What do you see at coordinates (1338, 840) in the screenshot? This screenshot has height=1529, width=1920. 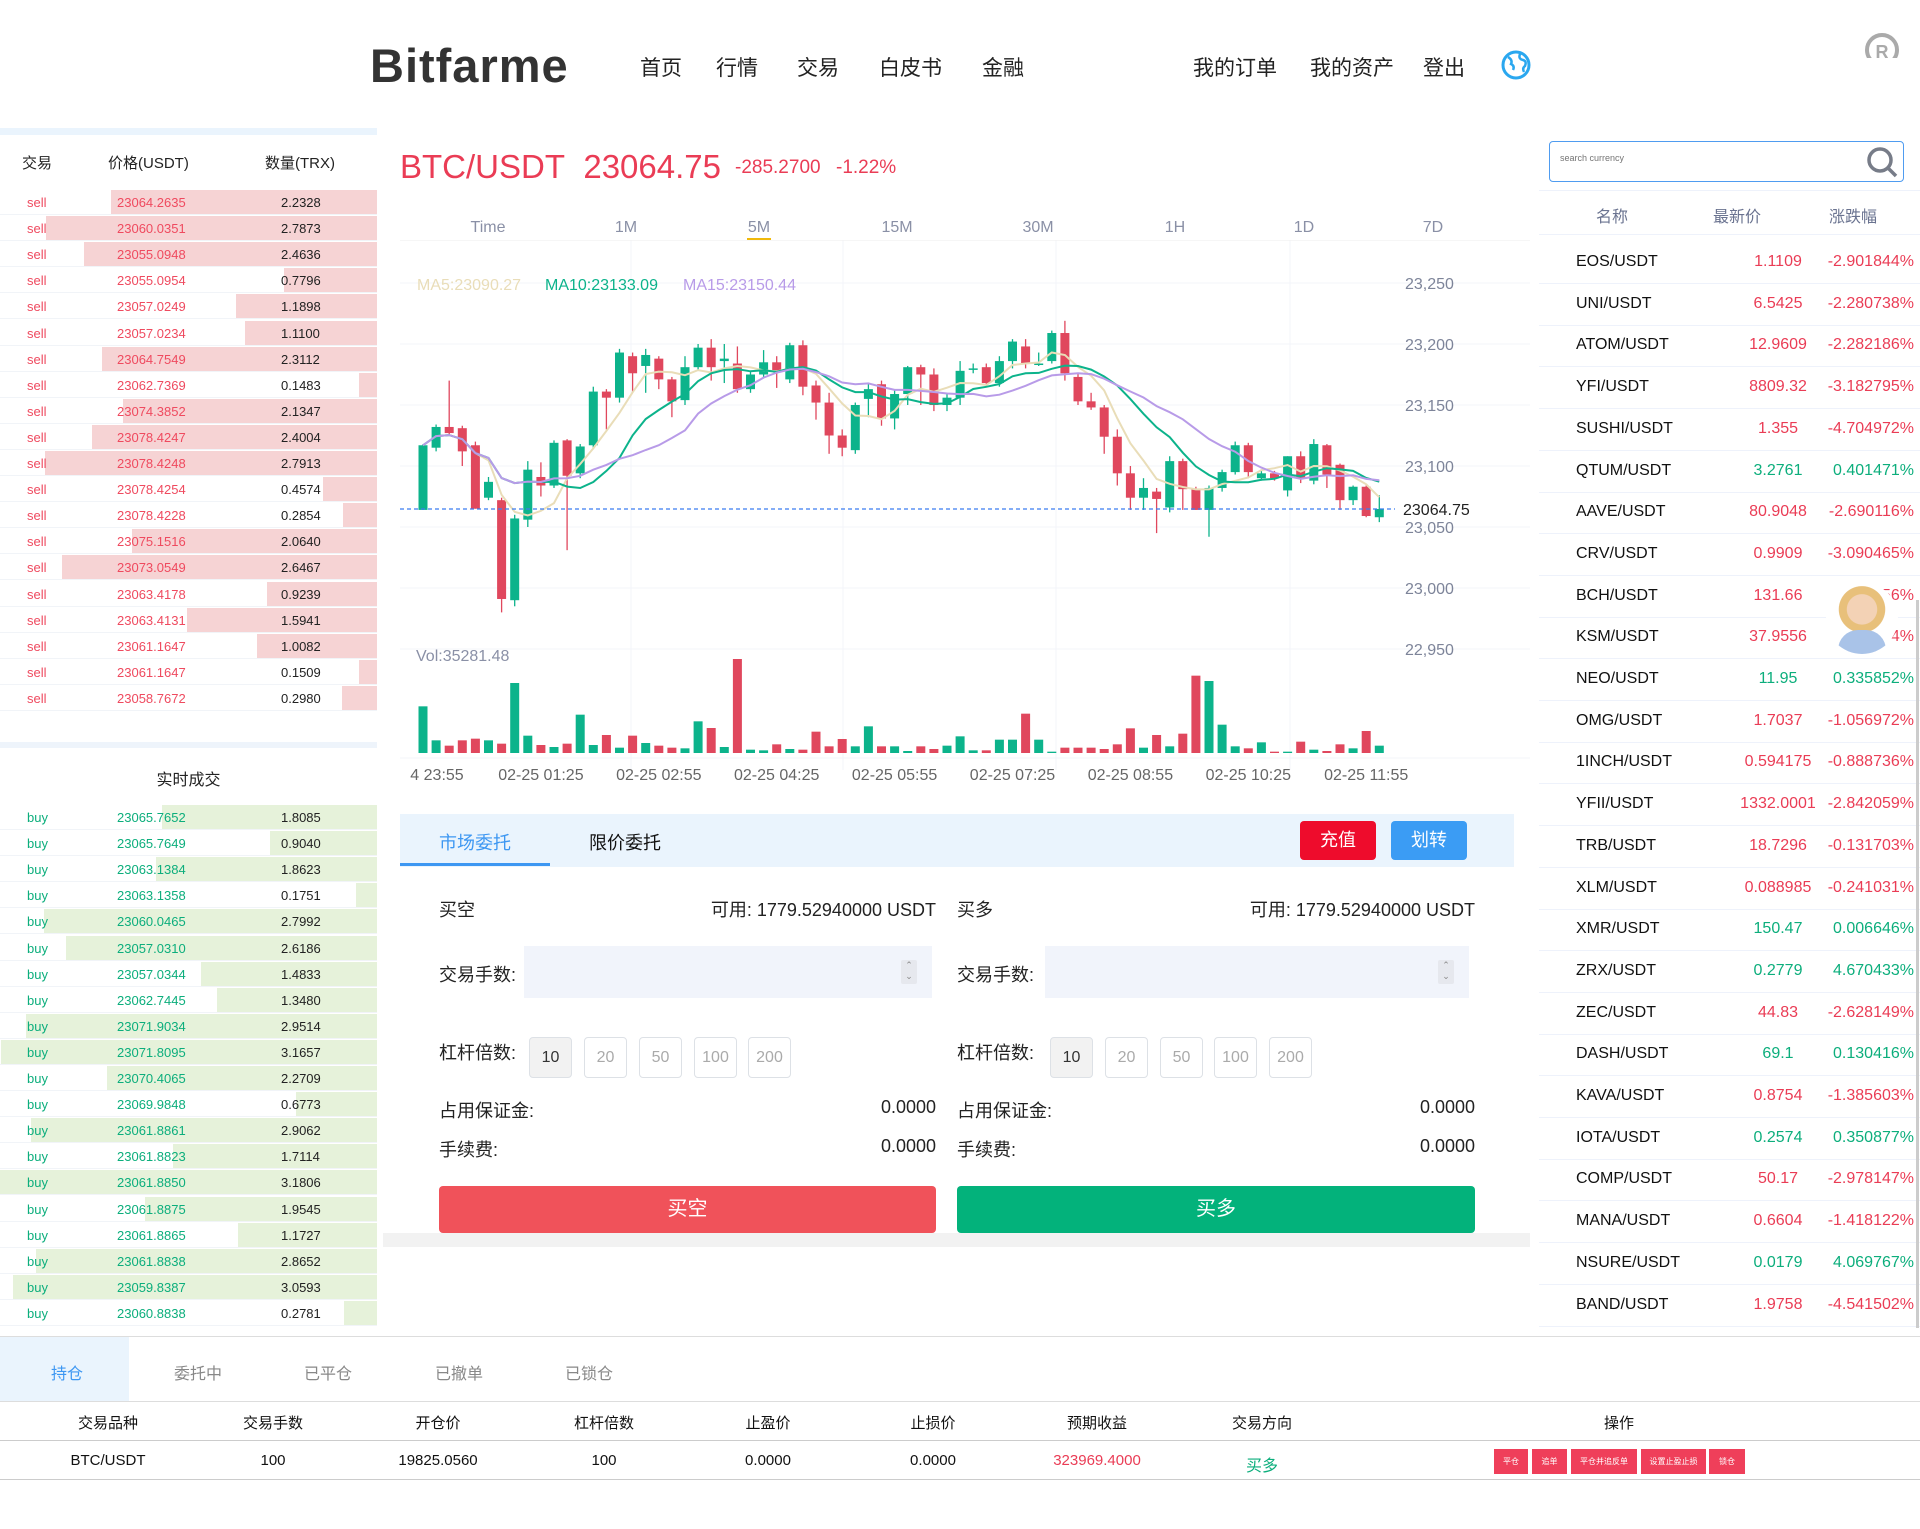 I see `deposit-button: 充值` at bounding box center [1338, 840].